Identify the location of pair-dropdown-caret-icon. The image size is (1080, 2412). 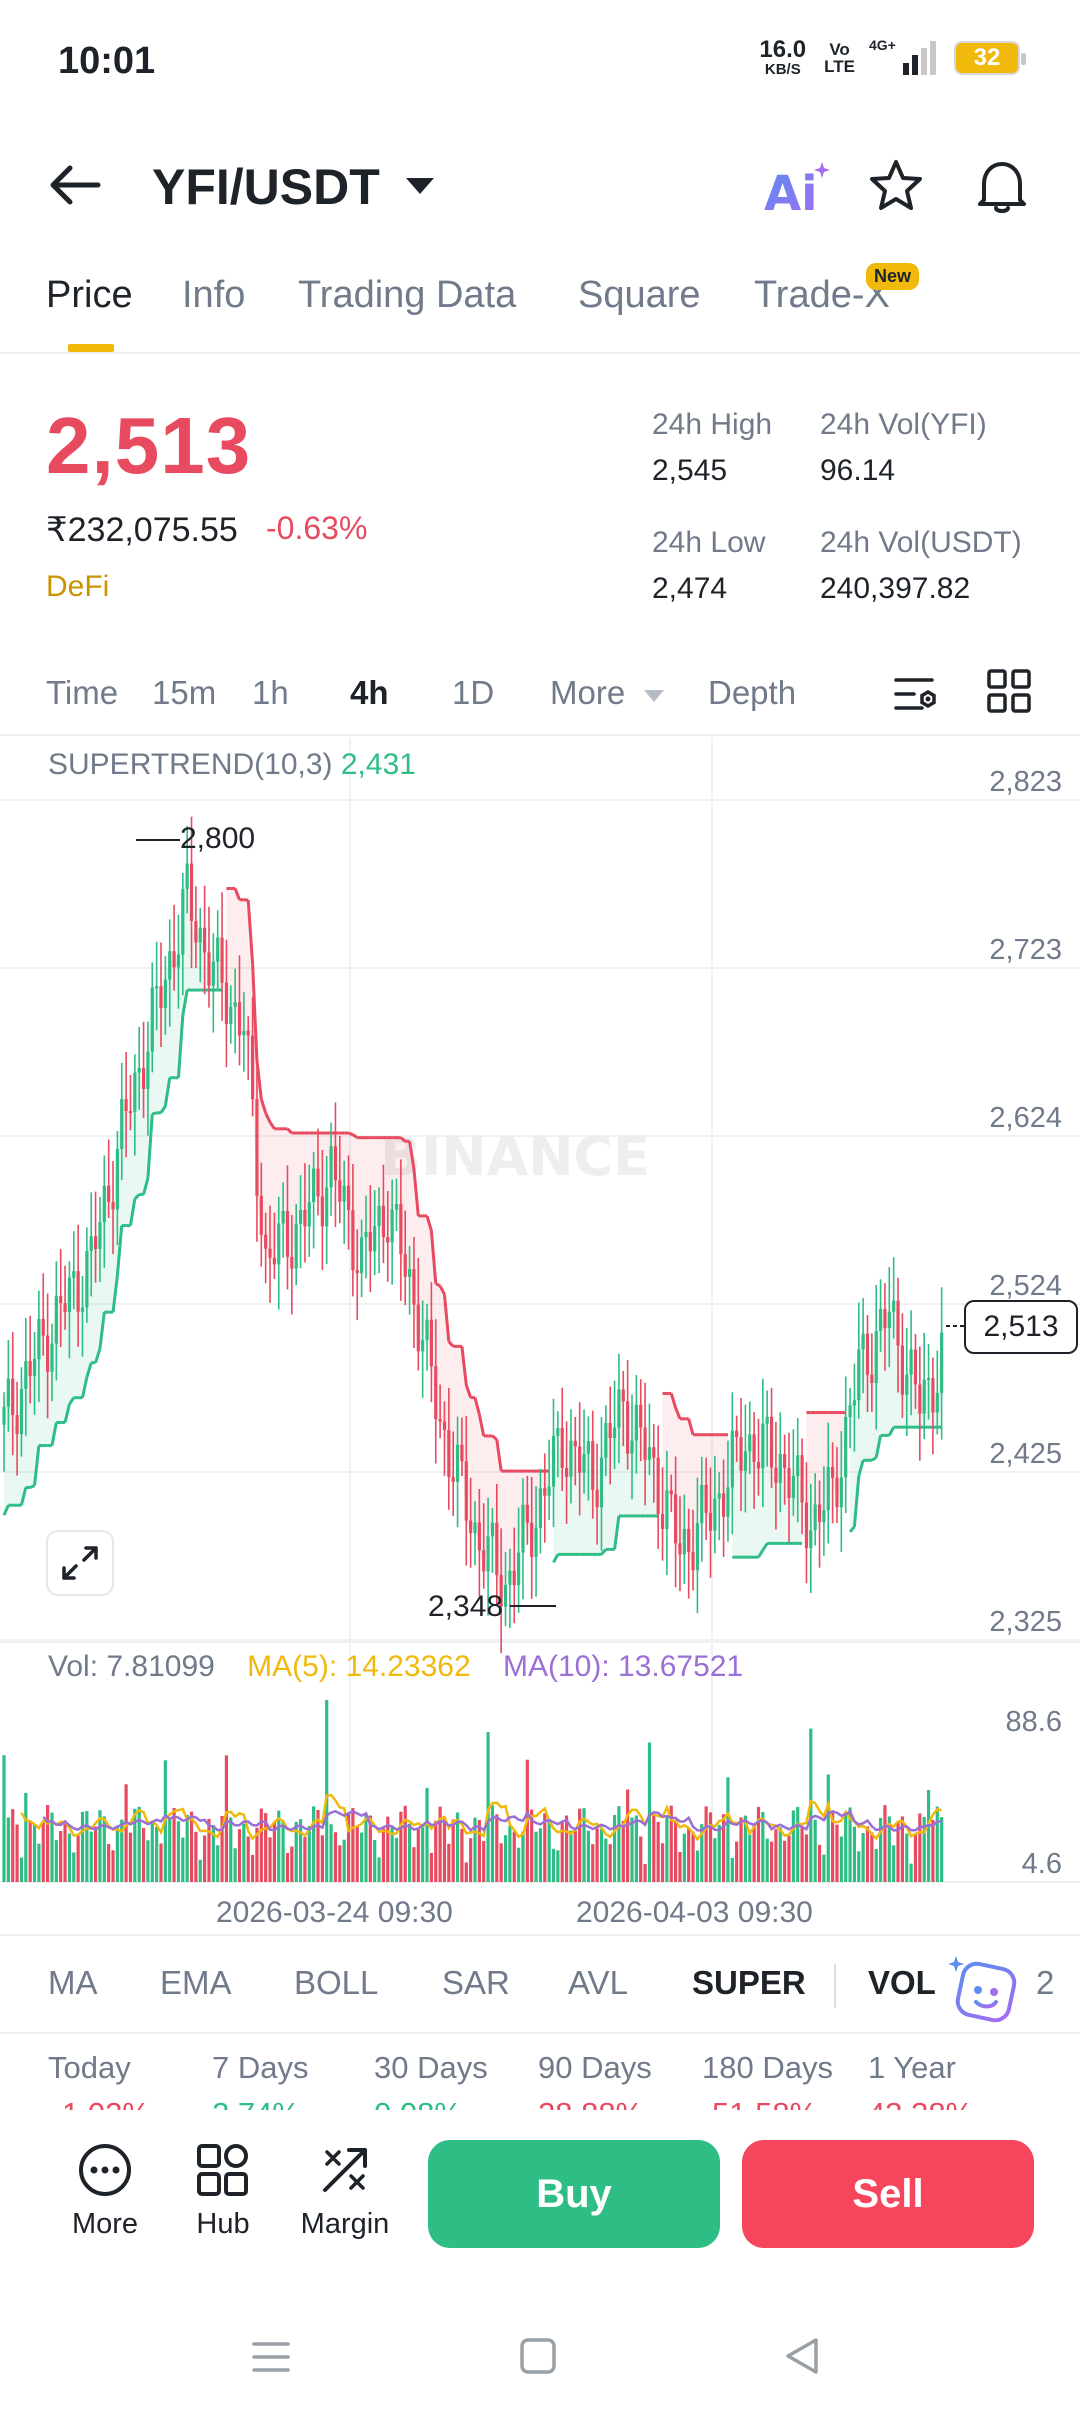
(420, 186).